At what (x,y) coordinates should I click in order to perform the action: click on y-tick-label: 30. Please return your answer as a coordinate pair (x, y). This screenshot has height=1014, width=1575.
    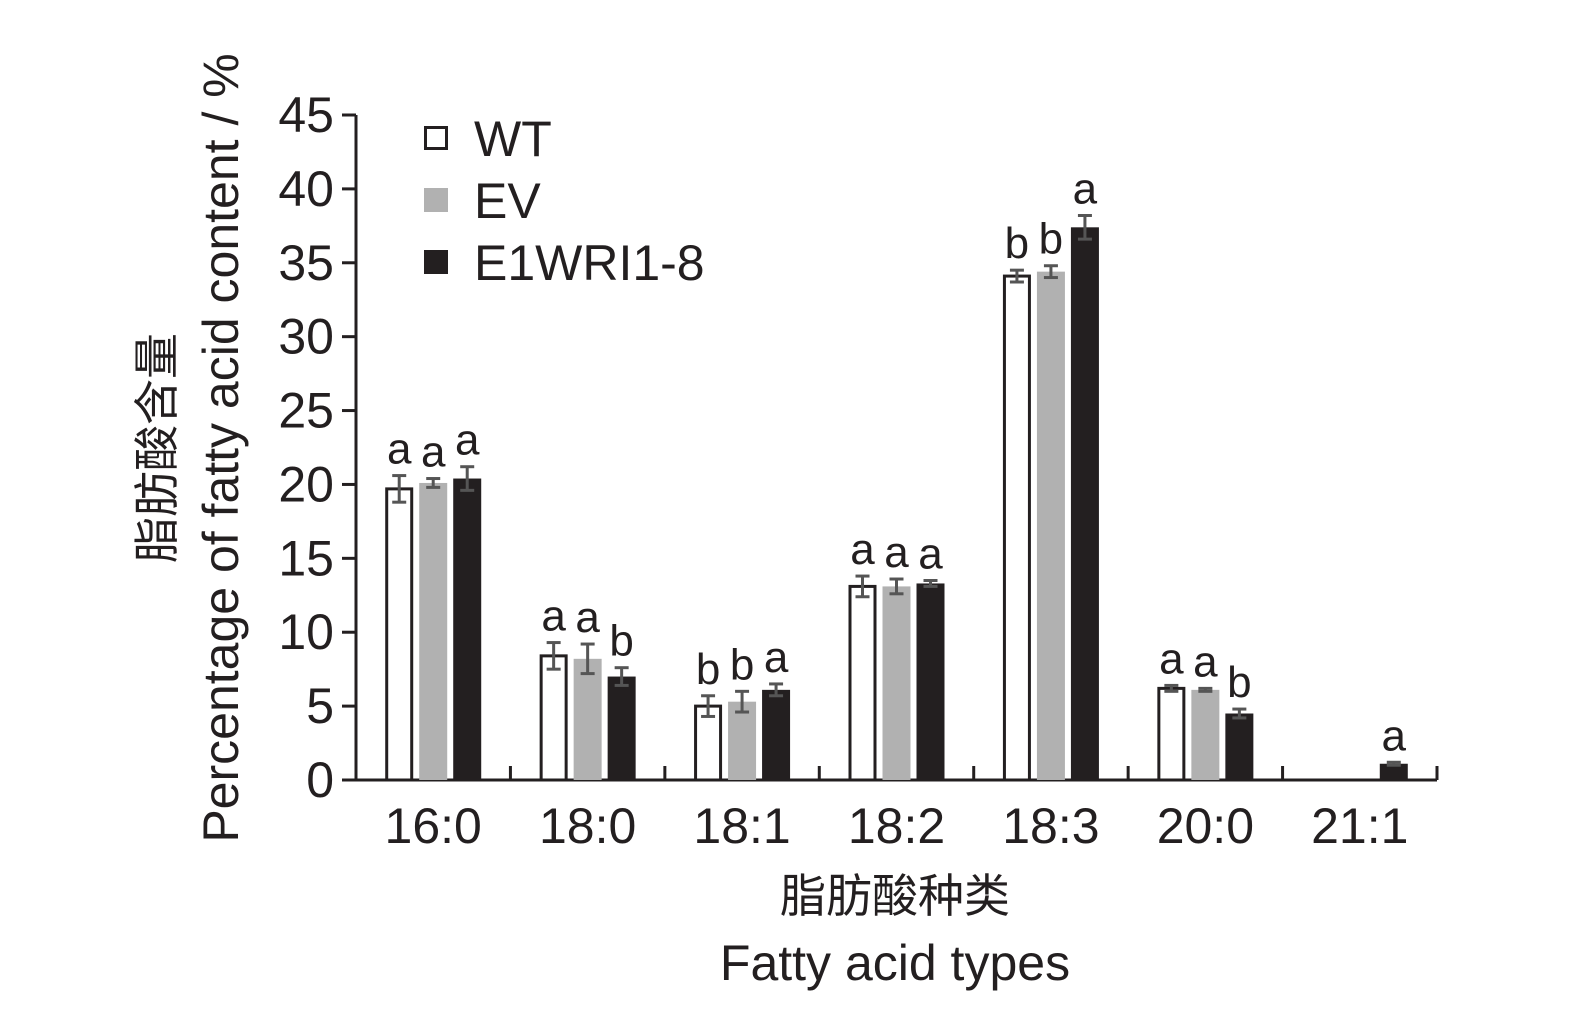
    Looking at the image, I should click on (306, 337).